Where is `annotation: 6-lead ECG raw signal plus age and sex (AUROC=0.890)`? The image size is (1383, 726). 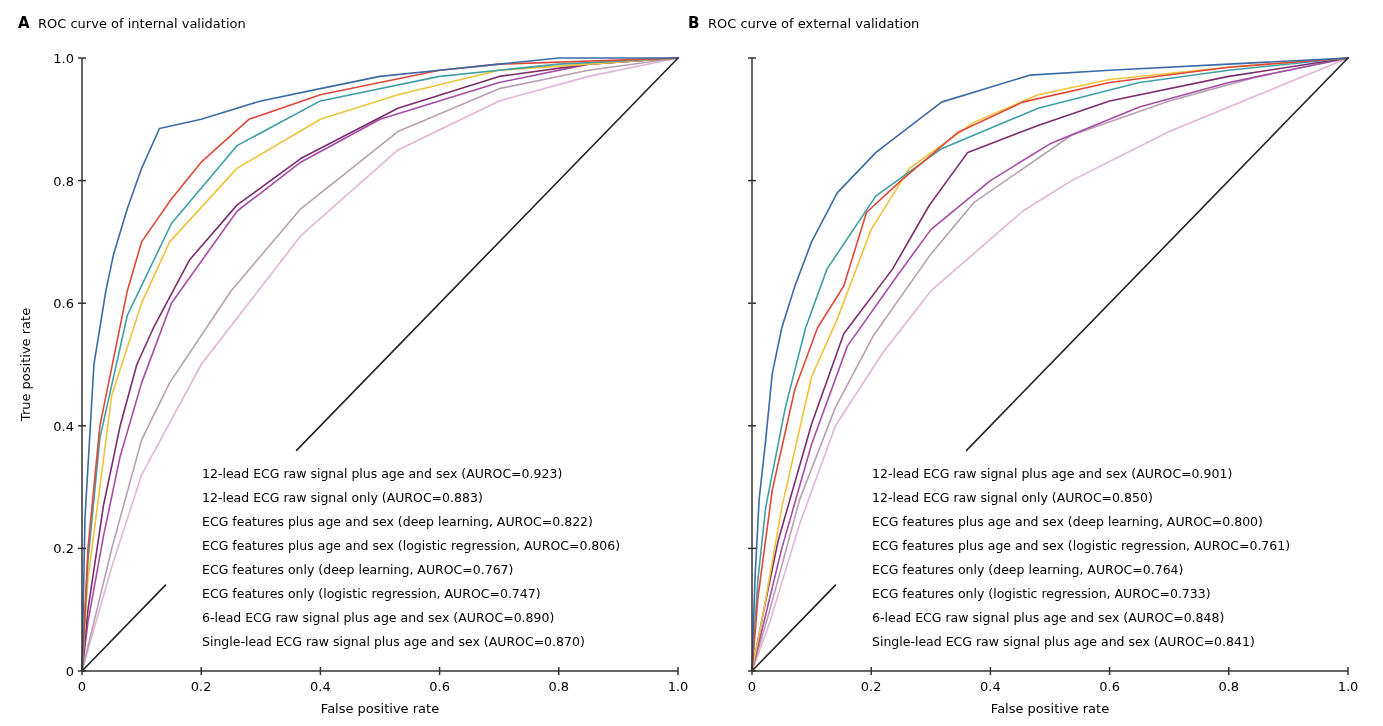
annotation: 6-lead ECG raw signal plus age and sex (AUROC=0.890) is located at coordinates (378, 617).